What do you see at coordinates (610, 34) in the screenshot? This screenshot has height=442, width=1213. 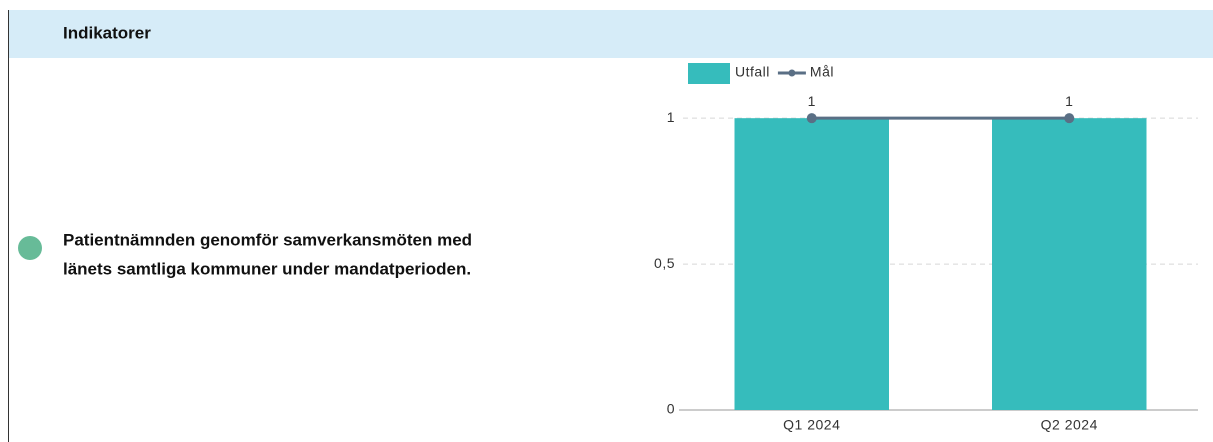 I see `header-bar` at bounding box center [610, 34].